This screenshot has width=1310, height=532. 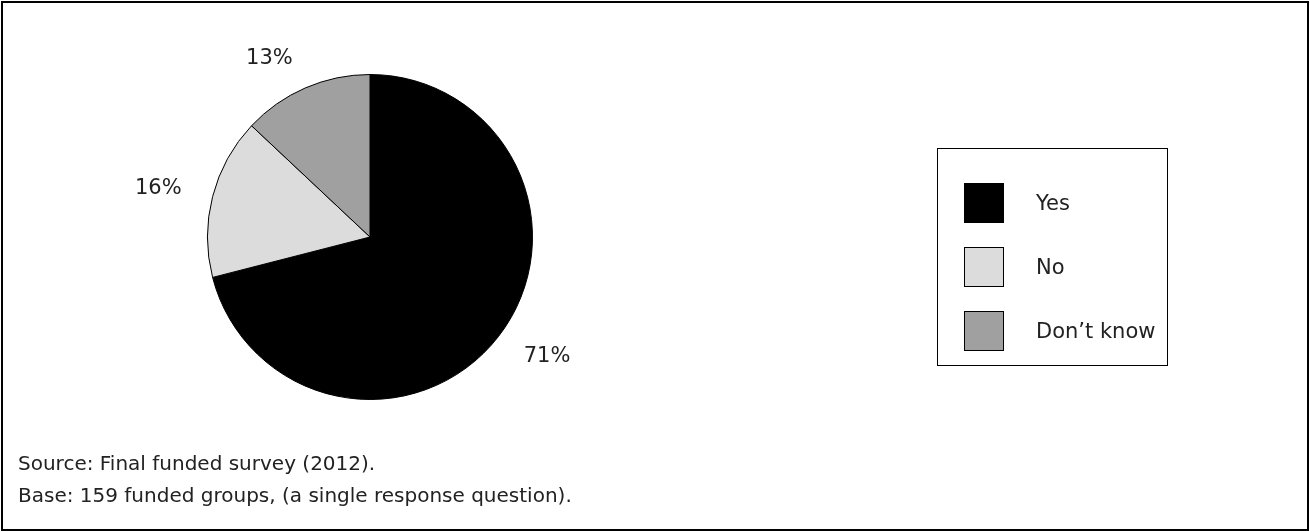 What do you see at coordinates (1053, 203) in the screenshot?
I see `legend-label: Yes` at bounding box center [1053, 203].